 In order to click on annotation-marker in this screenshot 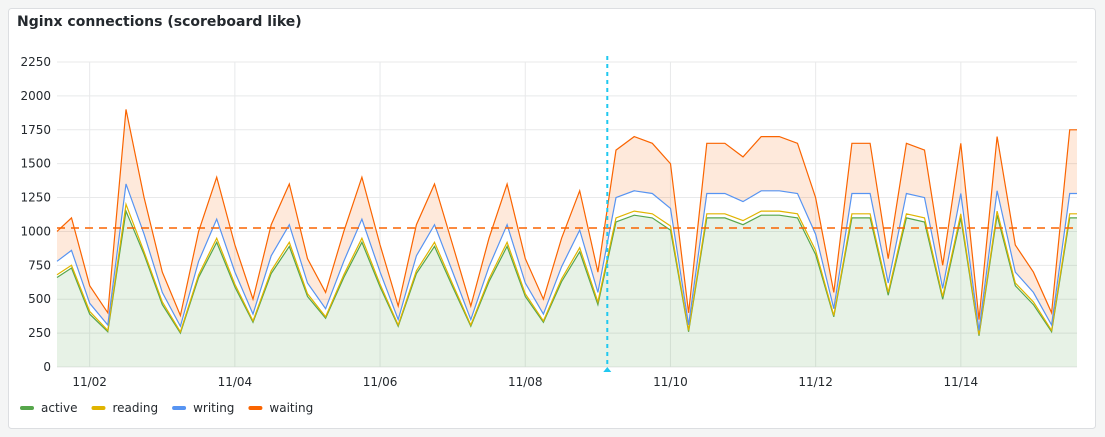, I will do `click(607, 369)`.